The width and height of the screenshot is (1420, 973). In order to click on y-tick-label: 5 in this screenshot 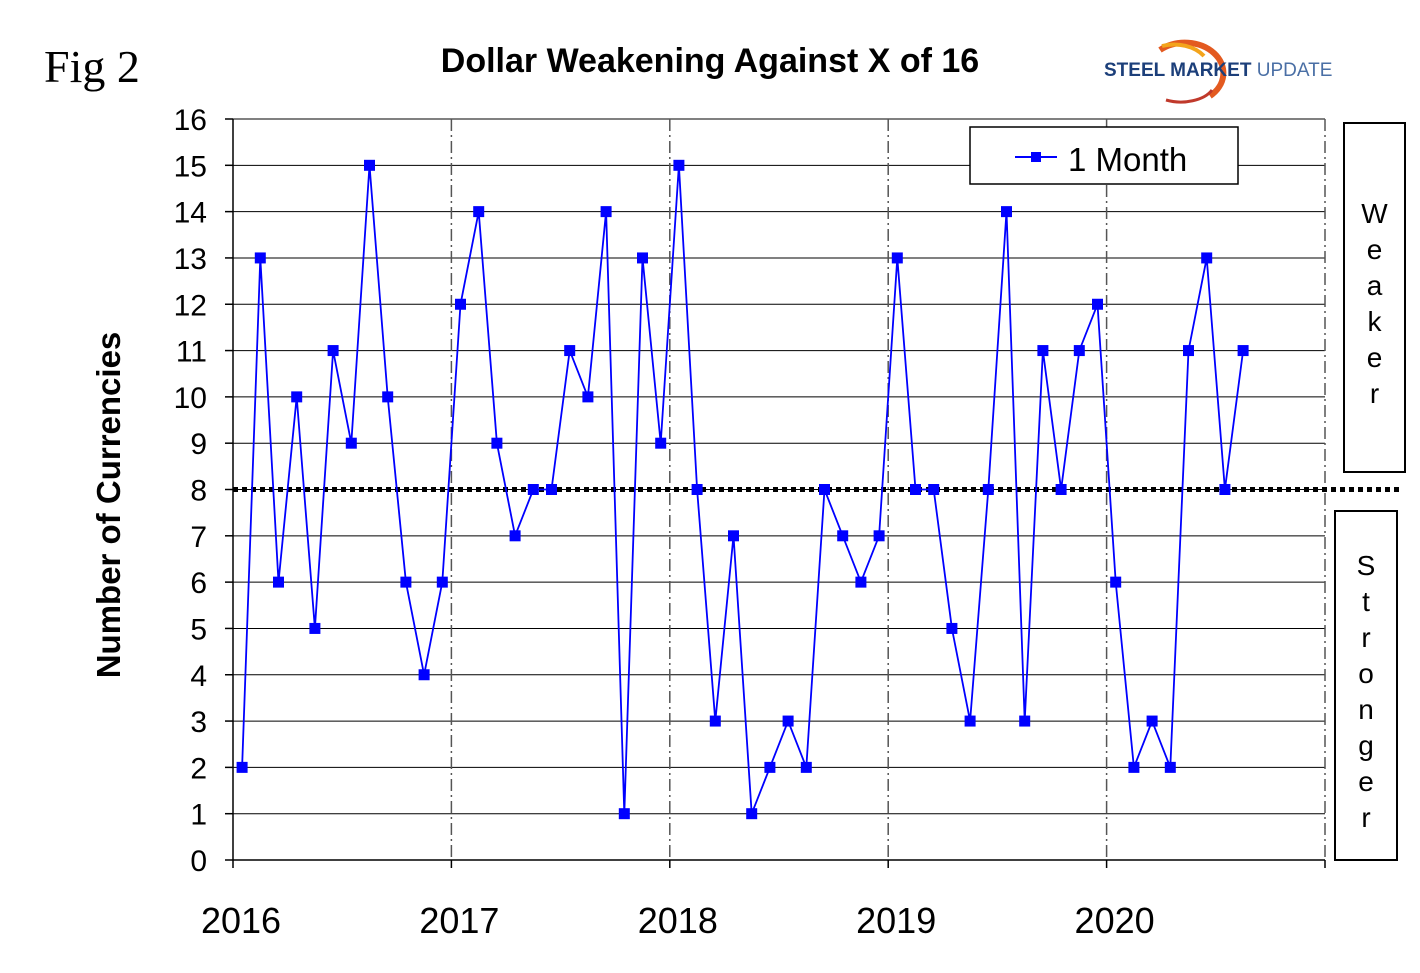, I will do `click(198, 629)`.